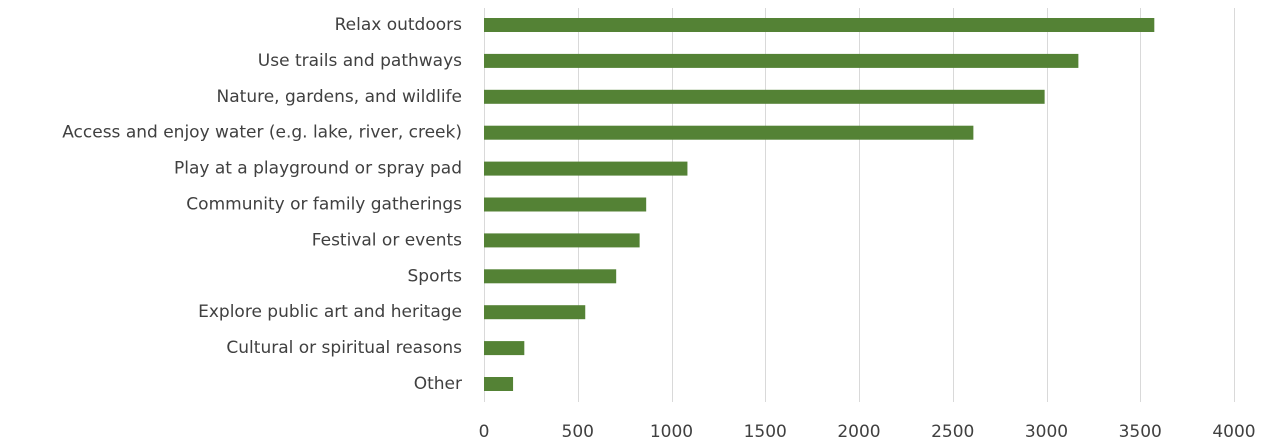  I want to click on x-tick-label: 0, so click(484, 432).